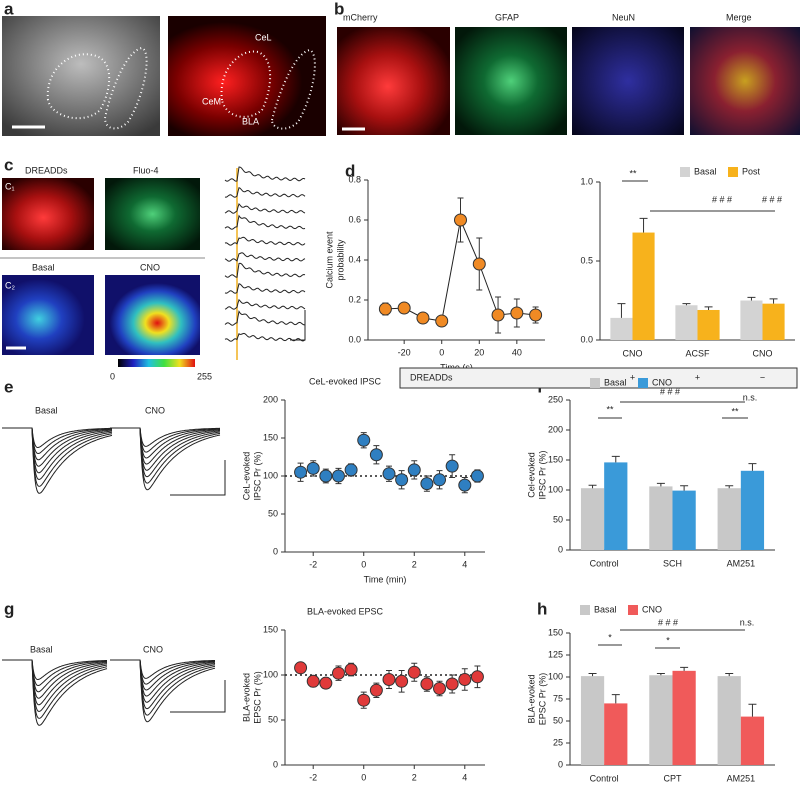 The width and height of the screenshot is (800, 789). What do you see at coordinates (350, 170) in the screenshot?
I see `panel-letter: d` at bounding box center [350, 170].